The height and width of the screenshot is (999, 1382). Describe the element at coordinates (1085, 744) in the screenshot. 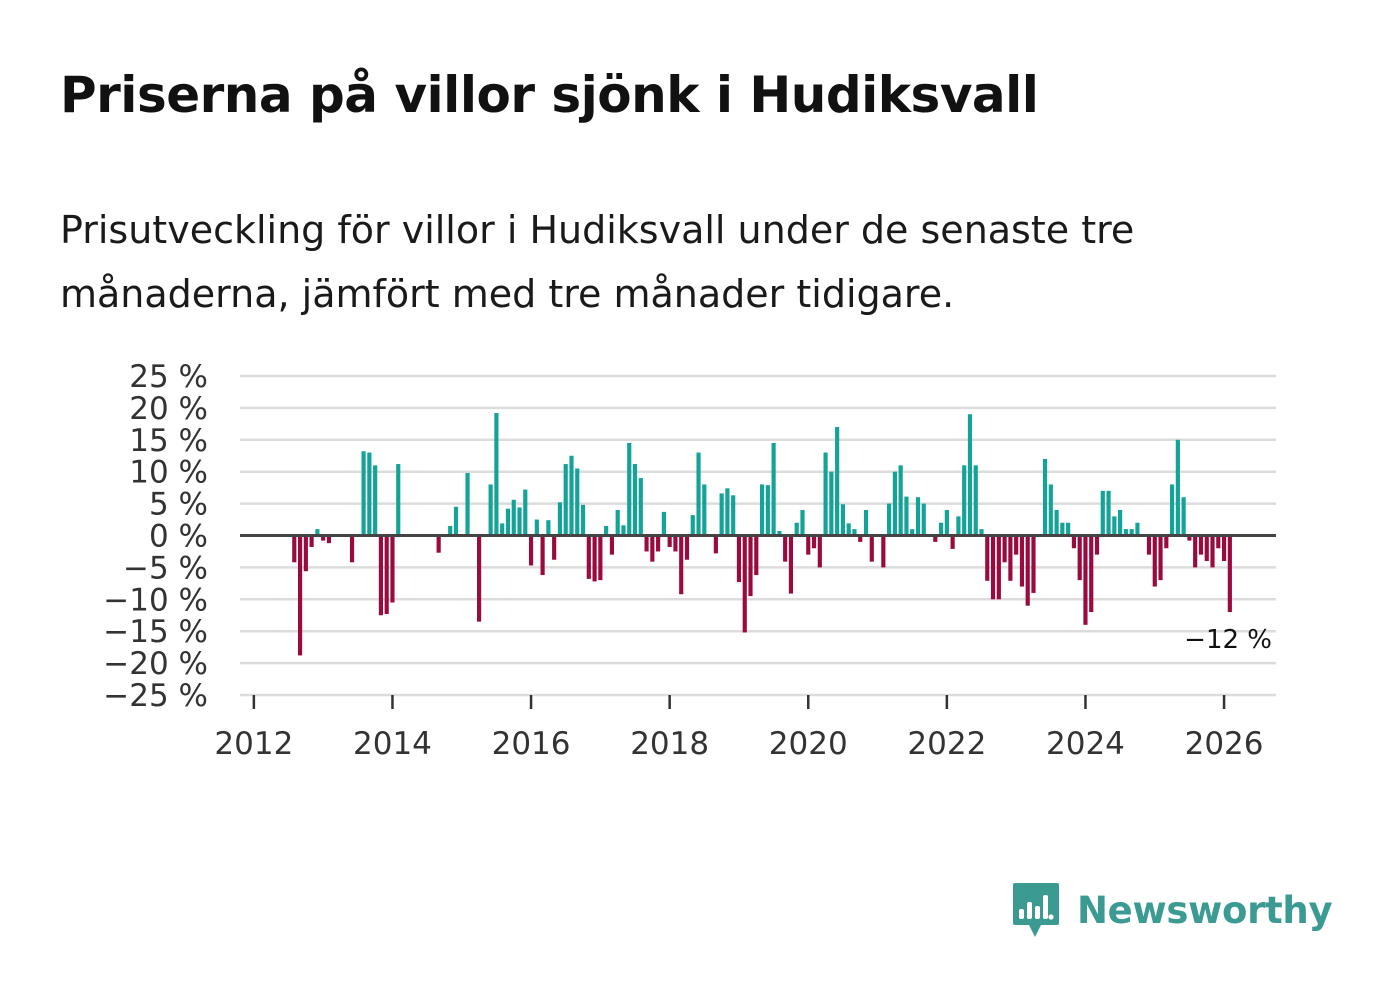

I see `x-tick-label: 2024` at that location.